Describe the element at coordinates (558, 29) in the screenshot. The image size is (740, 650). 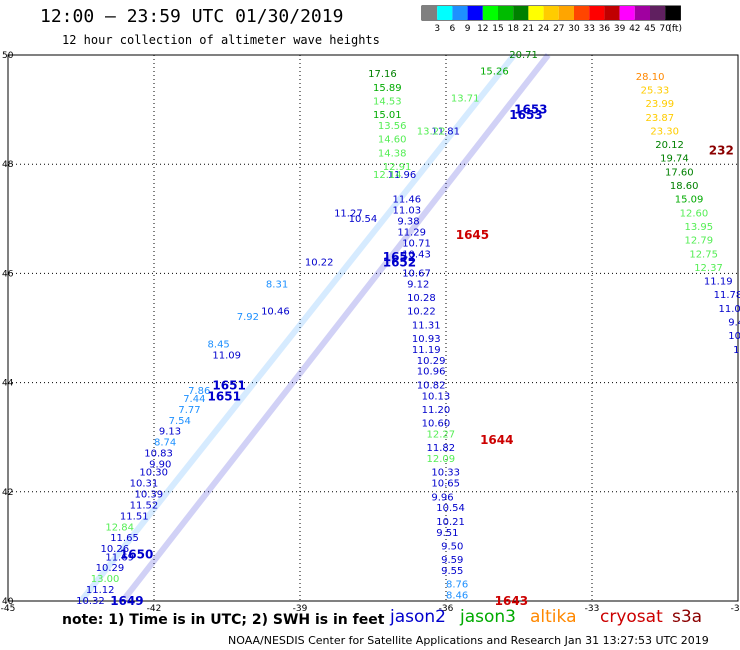
I see `colorbar-tick-label: 27` at that location.